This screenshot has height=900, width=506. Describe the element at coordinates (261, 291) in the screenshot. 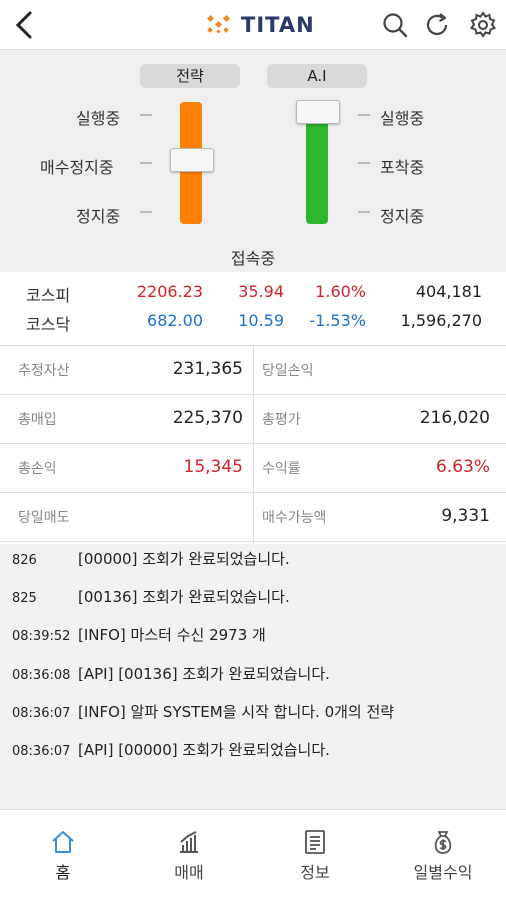

I see `index-change: 35.94` at that location.